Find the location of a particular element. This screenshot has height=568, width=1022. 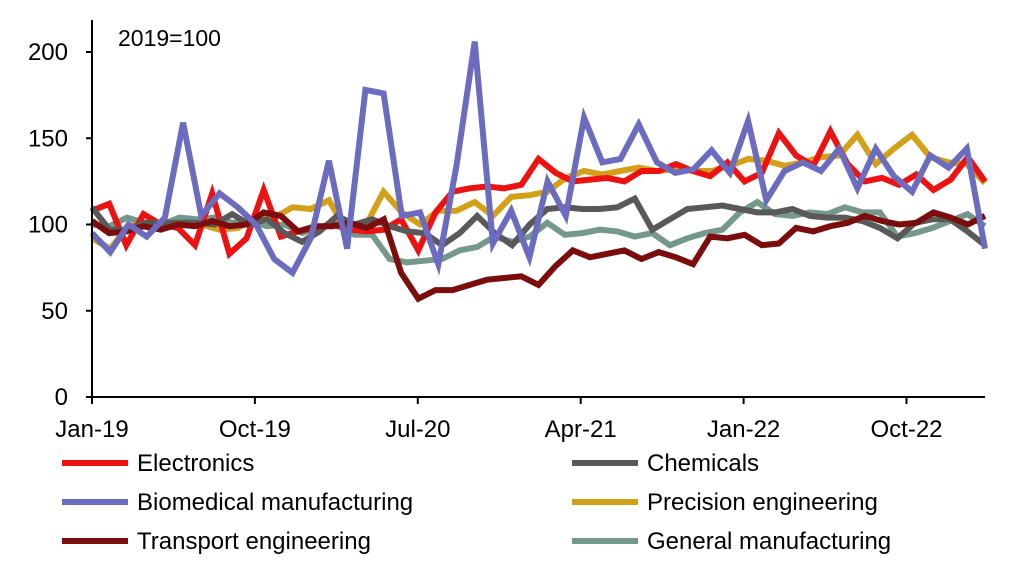

x-tick-label: Oct-19 is located at coordinates (255, 429).